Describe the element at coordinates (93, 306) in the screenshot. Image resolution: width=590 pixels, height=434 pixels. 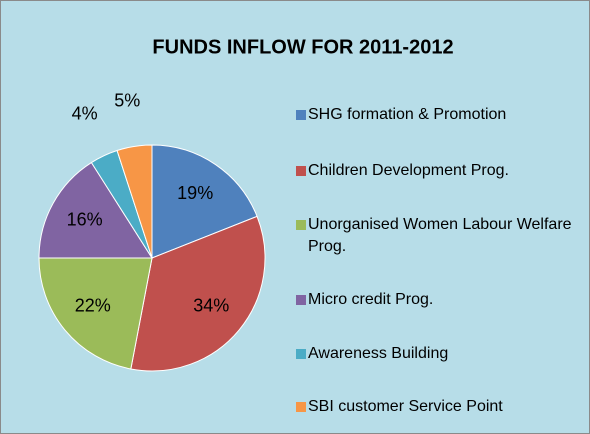
I see `data-label: 22%` at that location.